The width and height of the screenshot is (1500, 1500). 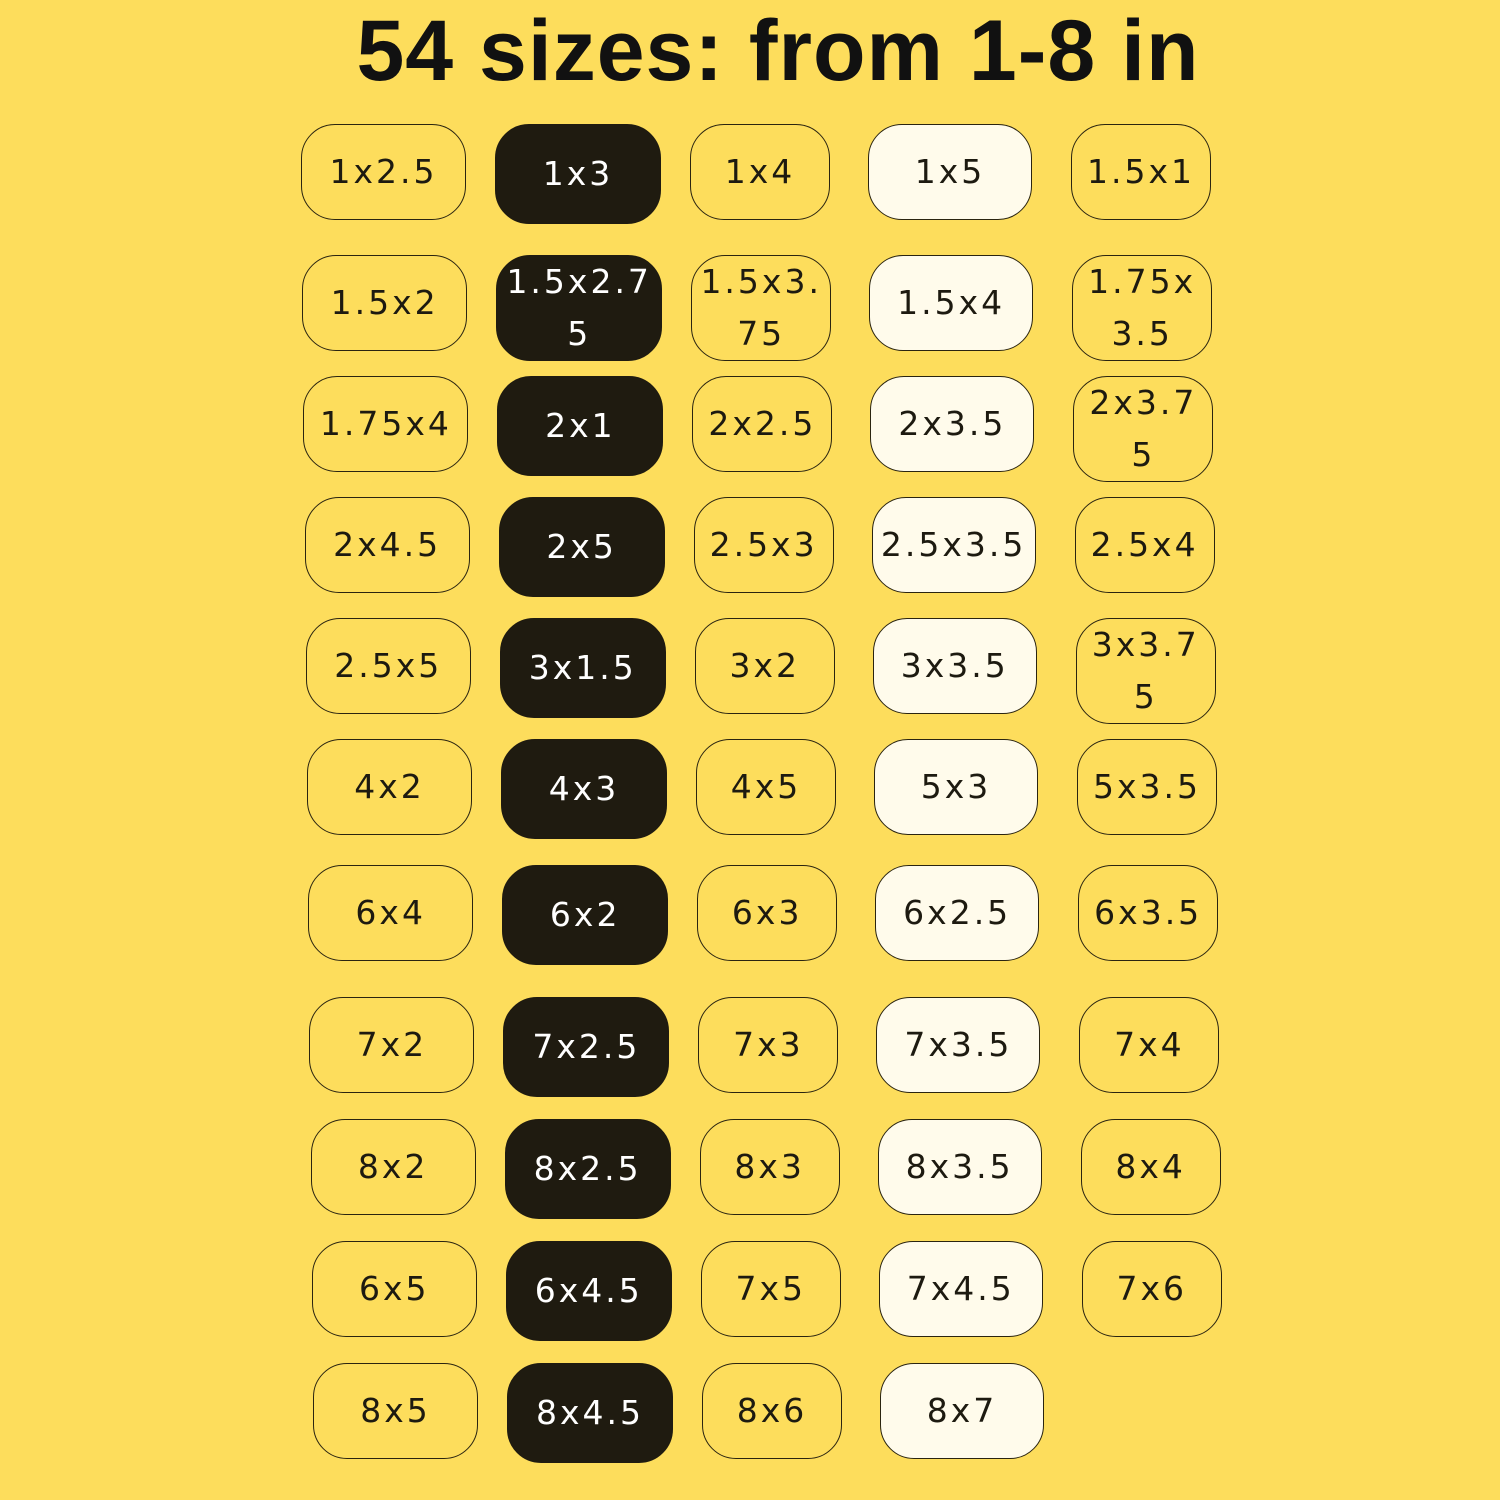 I want to click on size-option: 8x4.5, so click(x=590, y=1413).